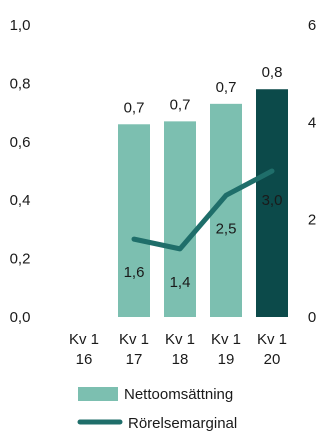 This screenshot has height=434, width=326. What do you see at coordinates (20, 259) in the screenshot?
I see `y-left-tick-label: 0,2` at bounding box center [20, 259].